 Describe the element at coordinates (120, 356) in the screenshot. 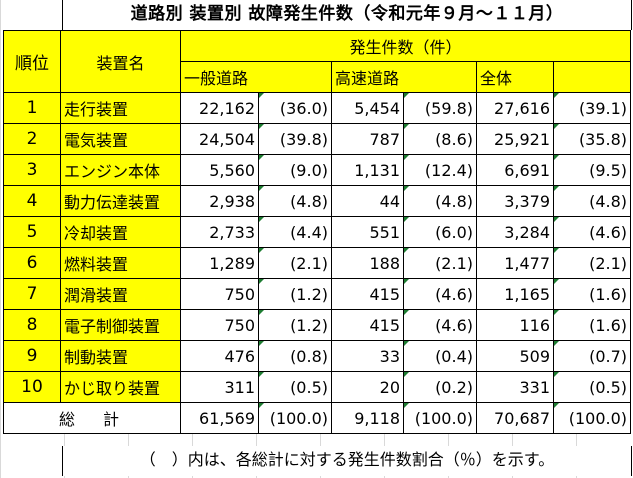

I see `device-name-cell: 制動装置` at that location.